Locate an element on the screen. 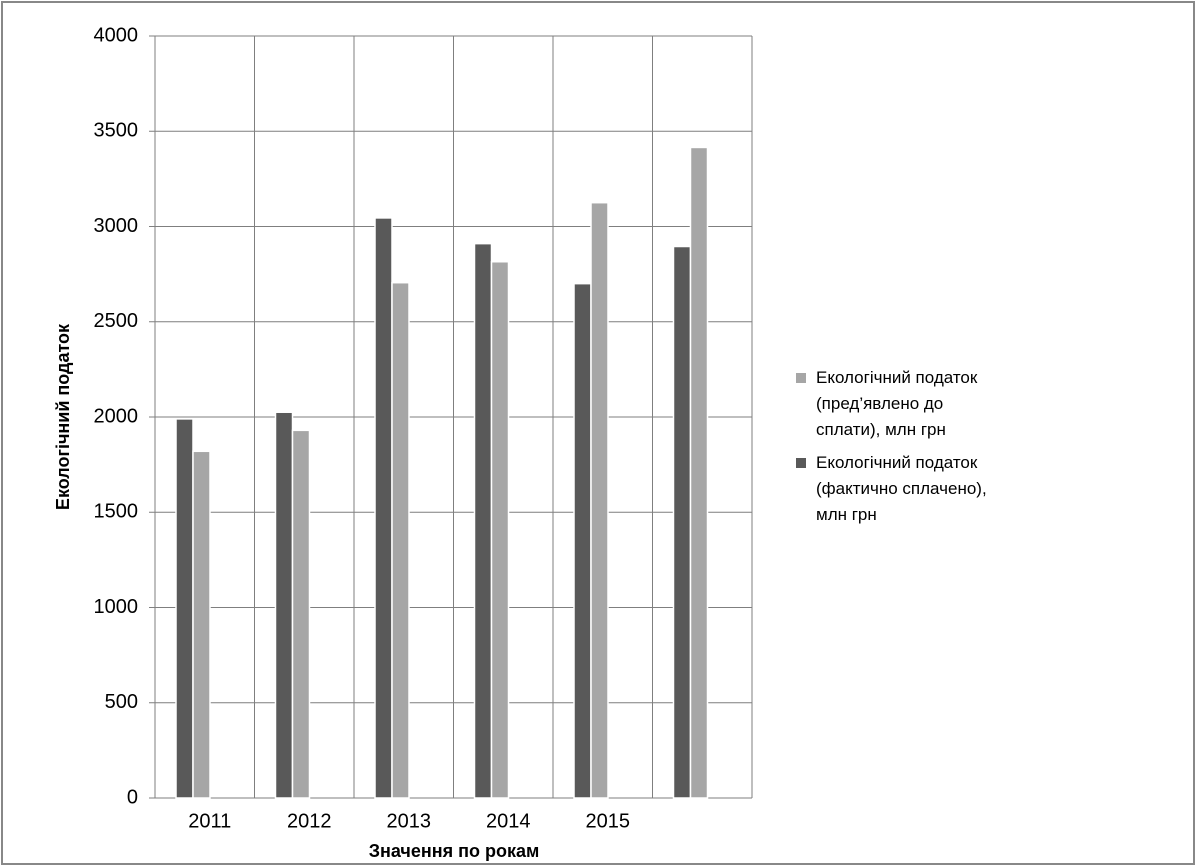 The width and height of the screenshot is (1196, 866). y-tick-label: 1500 is located at coordinates (116, 512).